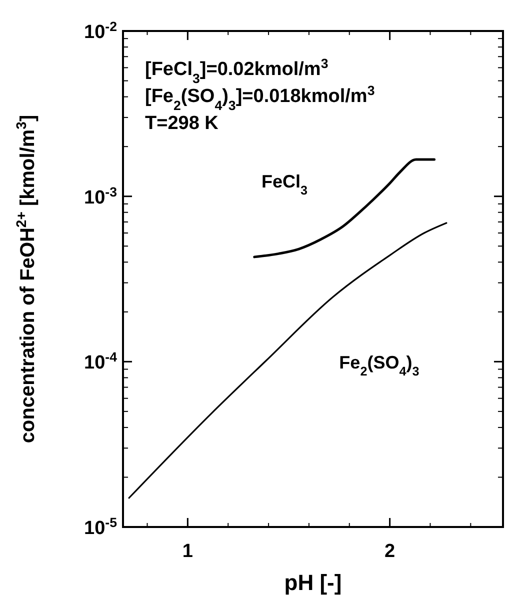 This screenshot has width=507, height=600. What do you see at coordinates (260, 97) in the screenshot?
I see `annotation: [Fe$_{2}$(SO$_{4}$)$_{3}$]=0.018kmol/m$^{3}$` at bounding box center [260, 97].